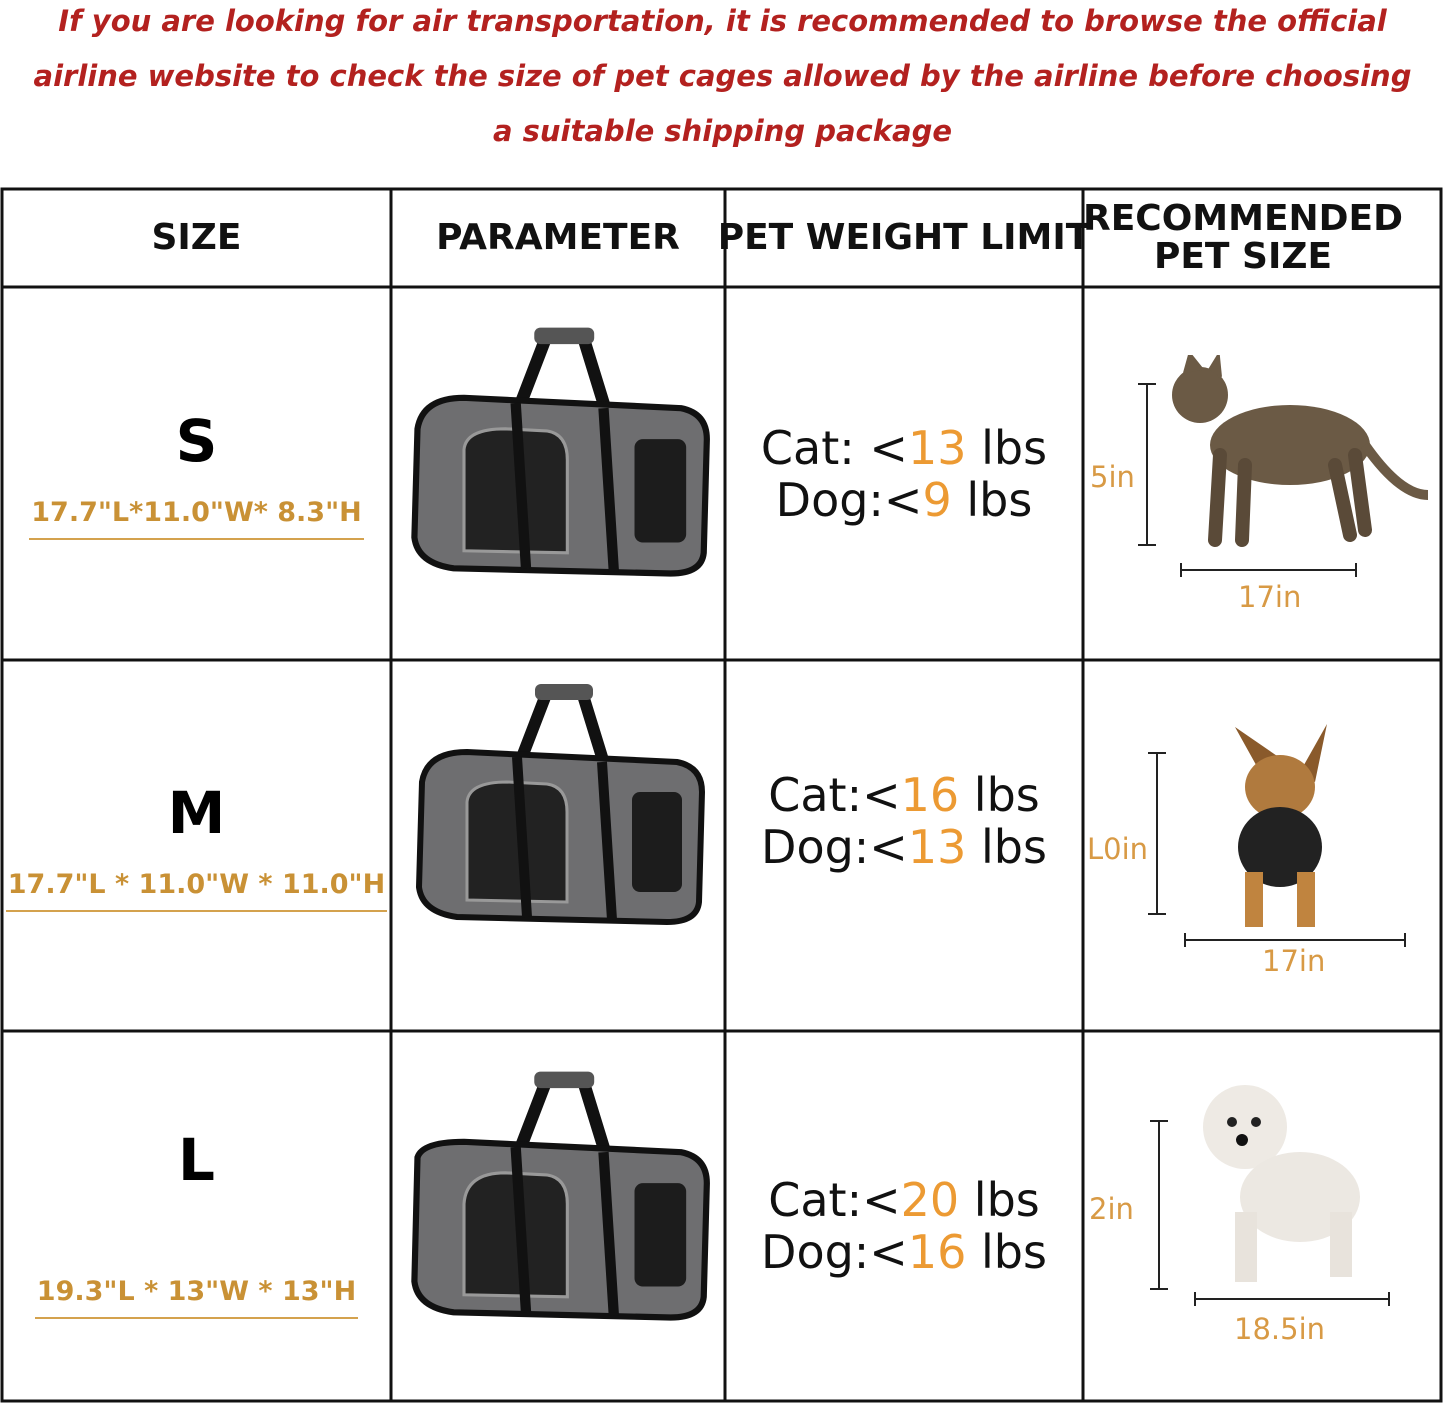 This screenshot has width=1445, height=1411. I want to click on pet-height-label: 5in, so click(1112, 477).